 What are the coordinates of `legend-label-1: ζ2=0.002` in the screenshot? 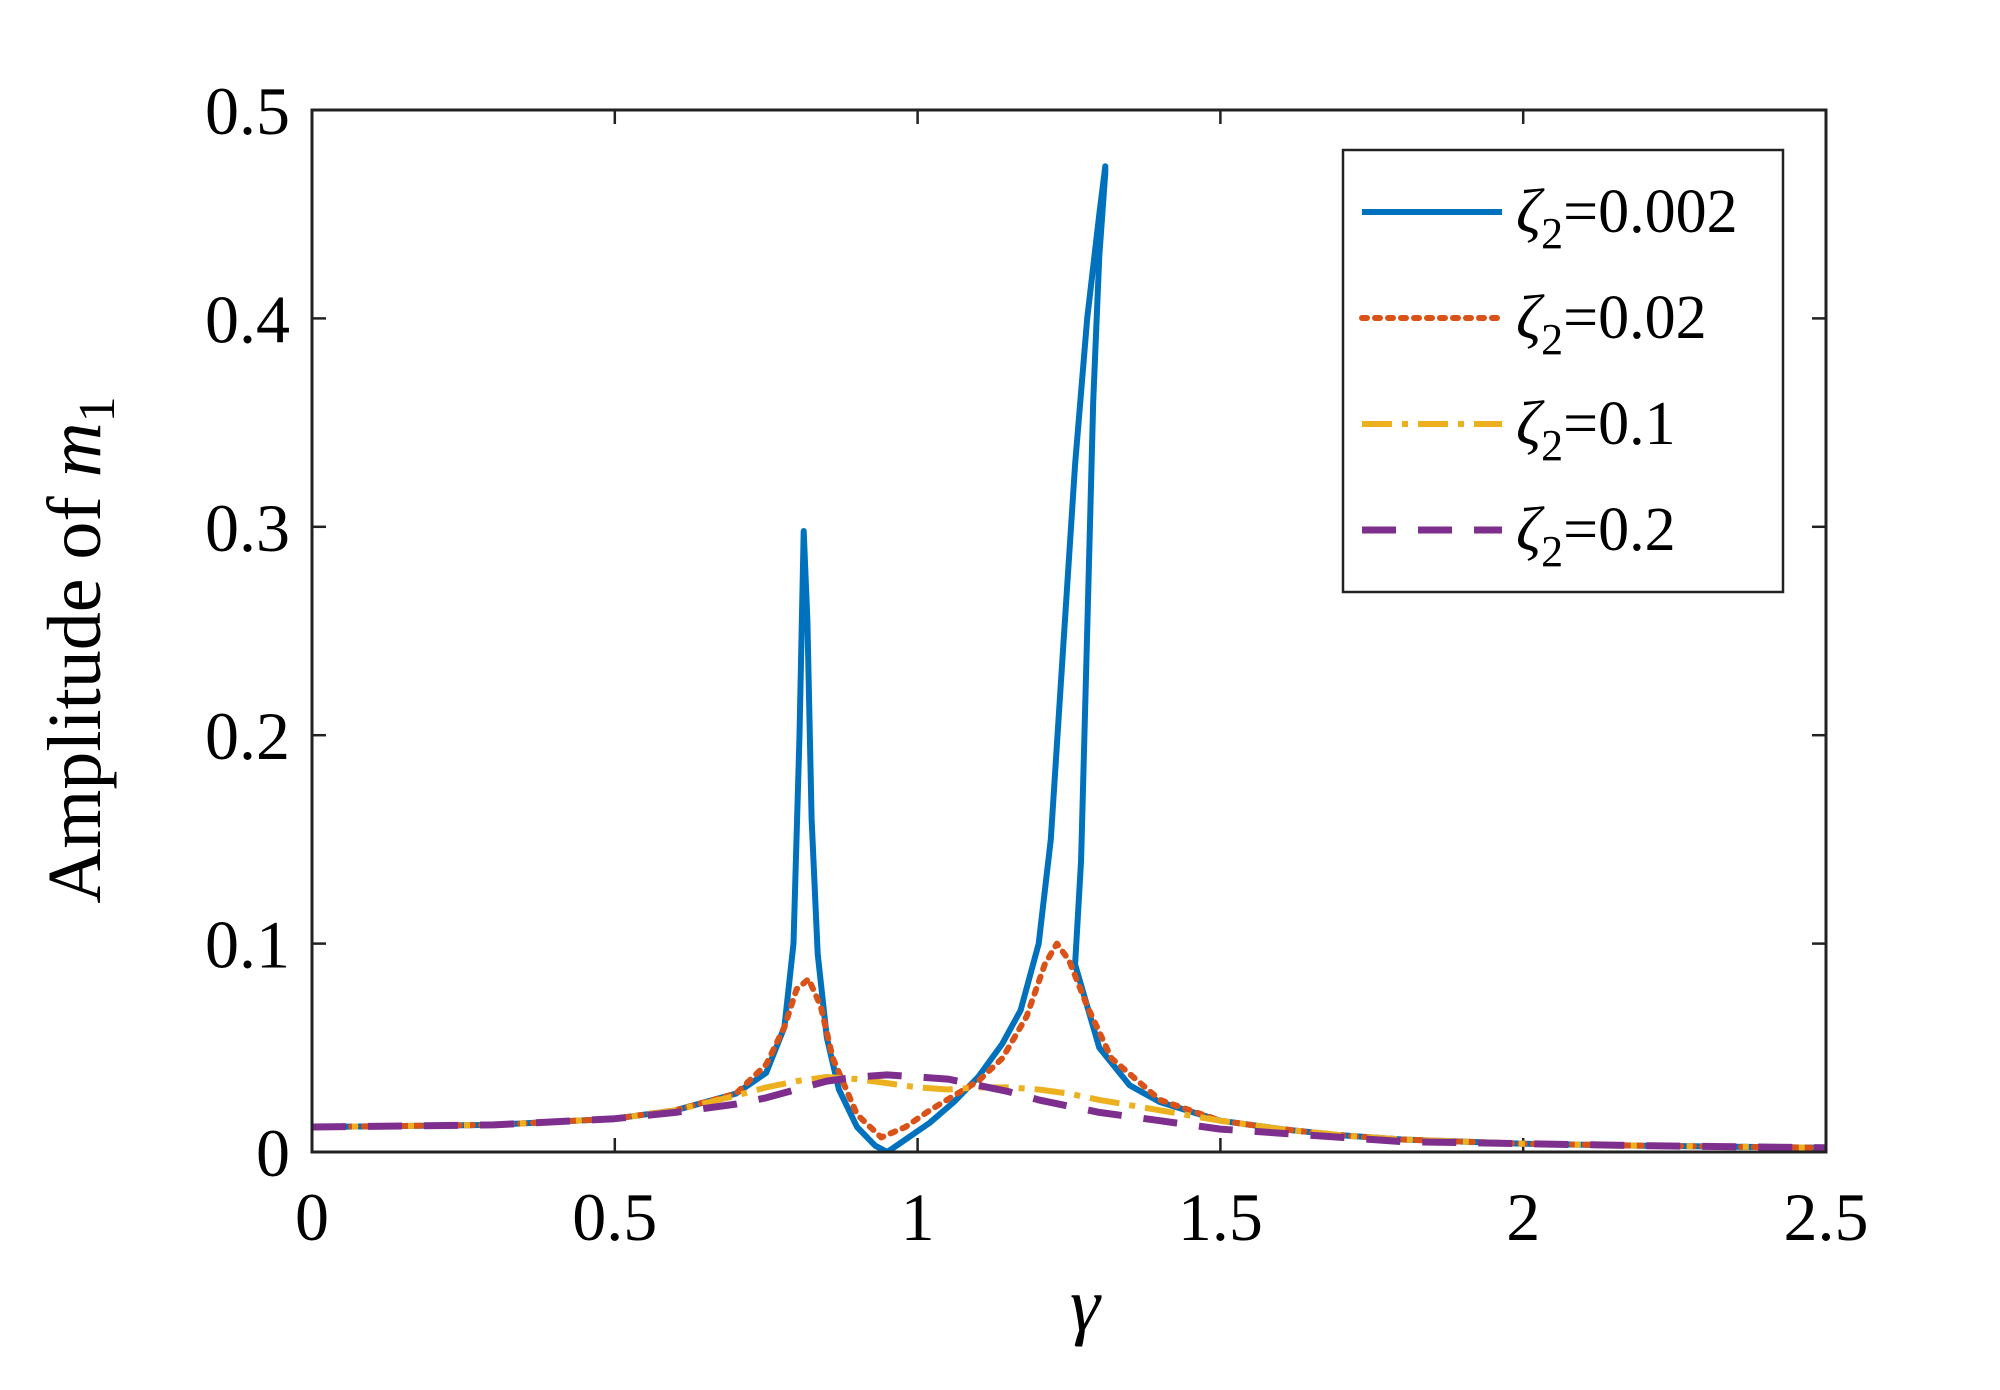 It's located at (1627, 218).